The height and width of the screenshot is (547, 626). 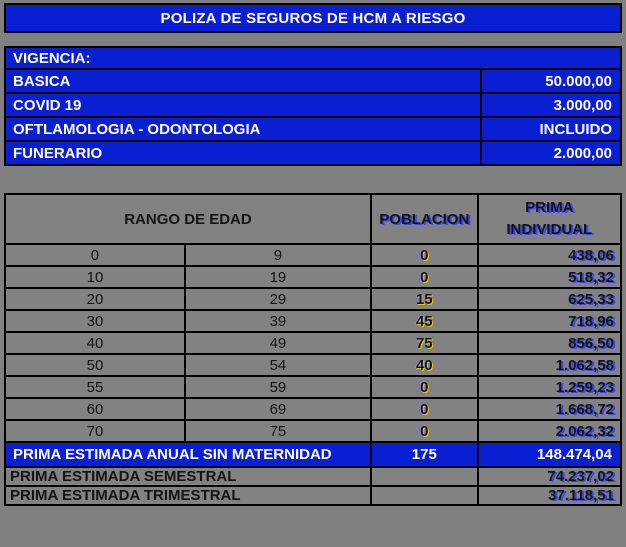 What do you see at coordinates (549, 365) in the screenshot?
I see `premium-cell: 1.062,58` at bounding box center [549, 365].